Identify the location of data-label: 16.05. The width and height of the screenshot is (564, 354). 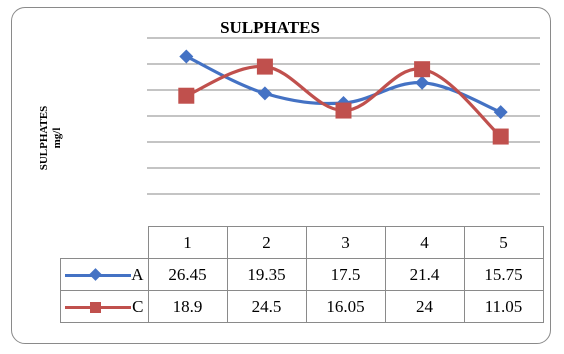
(345, 306).